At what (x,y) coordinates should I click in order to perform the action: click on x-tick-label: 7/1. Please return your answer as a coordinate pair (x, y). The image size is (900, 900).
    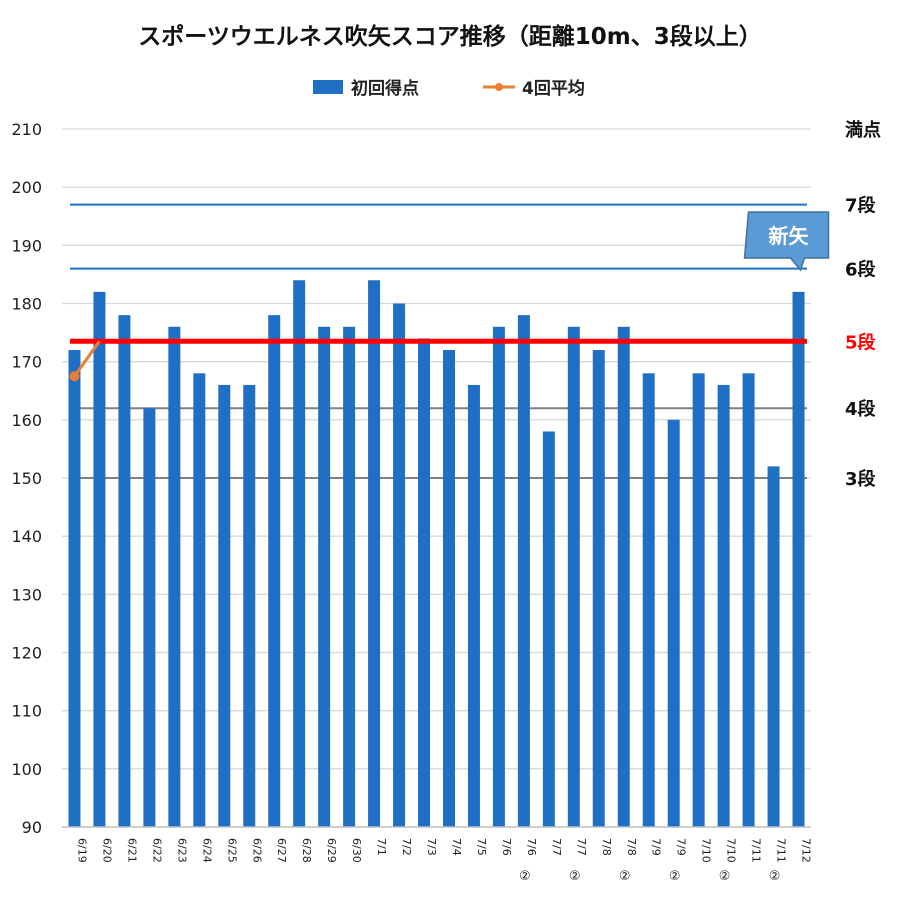
    Looking at the image, I should click on (381, 847).